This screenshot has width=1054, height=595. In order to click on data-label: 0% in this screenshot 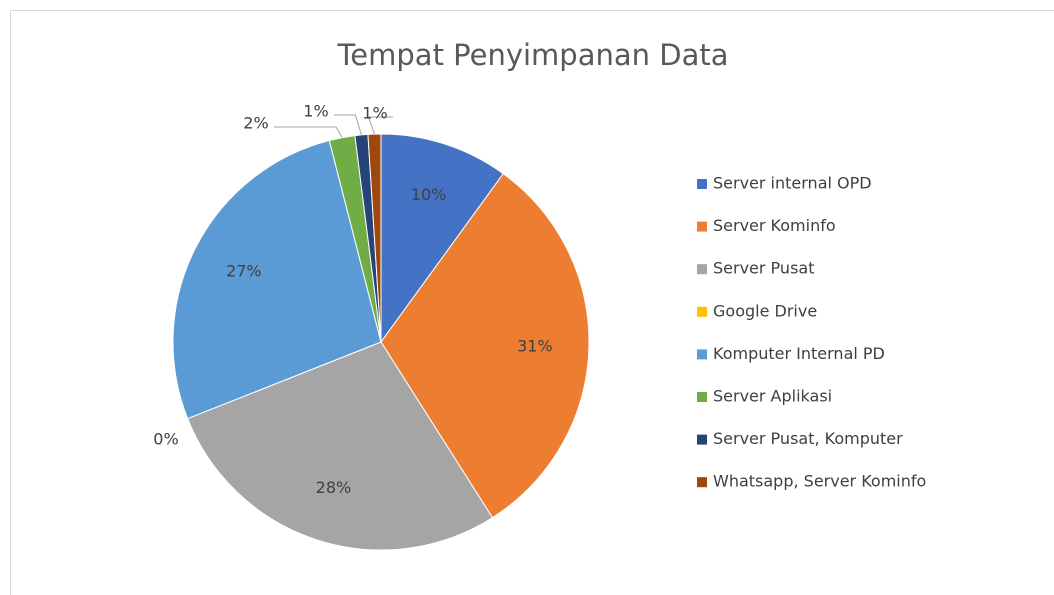, I will do `click(165, 439)`.